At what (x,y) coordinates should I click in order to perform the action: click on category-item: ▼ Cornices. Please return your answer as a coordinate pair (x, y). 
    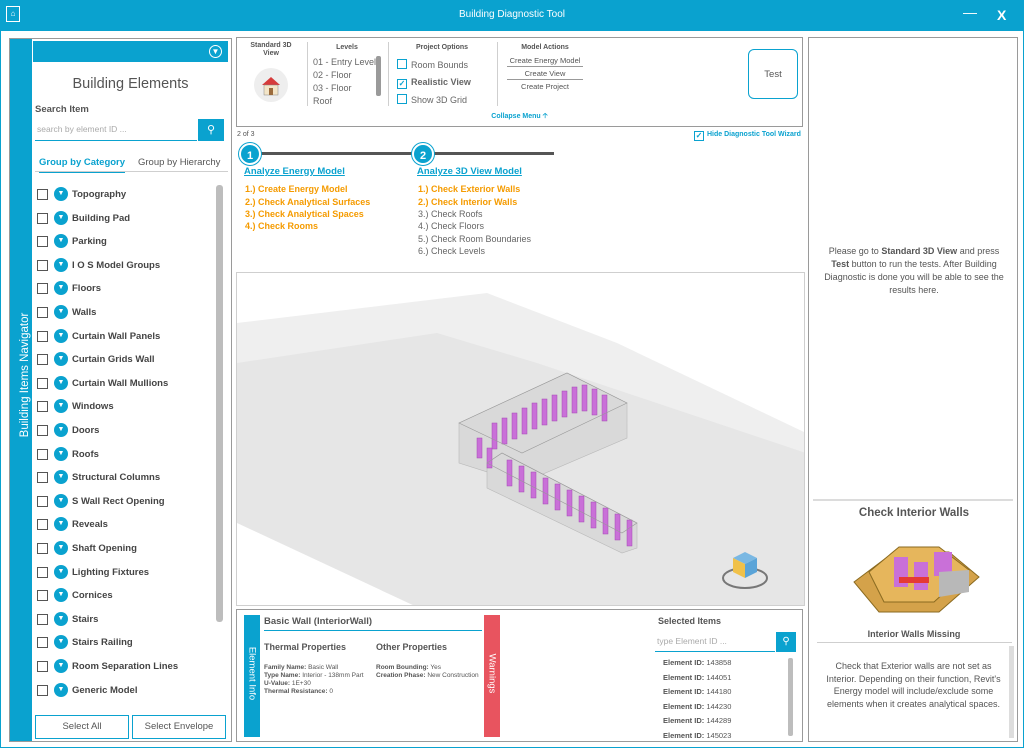
    Looking at the image, I should click on (127, 596).